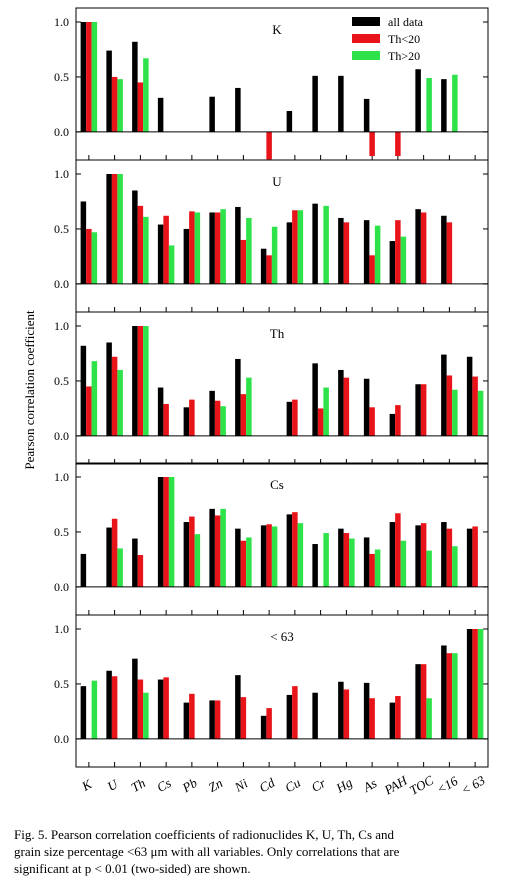 This screenshot has width=512, height=892. I want to click on bar-16-s2, so click(449, 696).